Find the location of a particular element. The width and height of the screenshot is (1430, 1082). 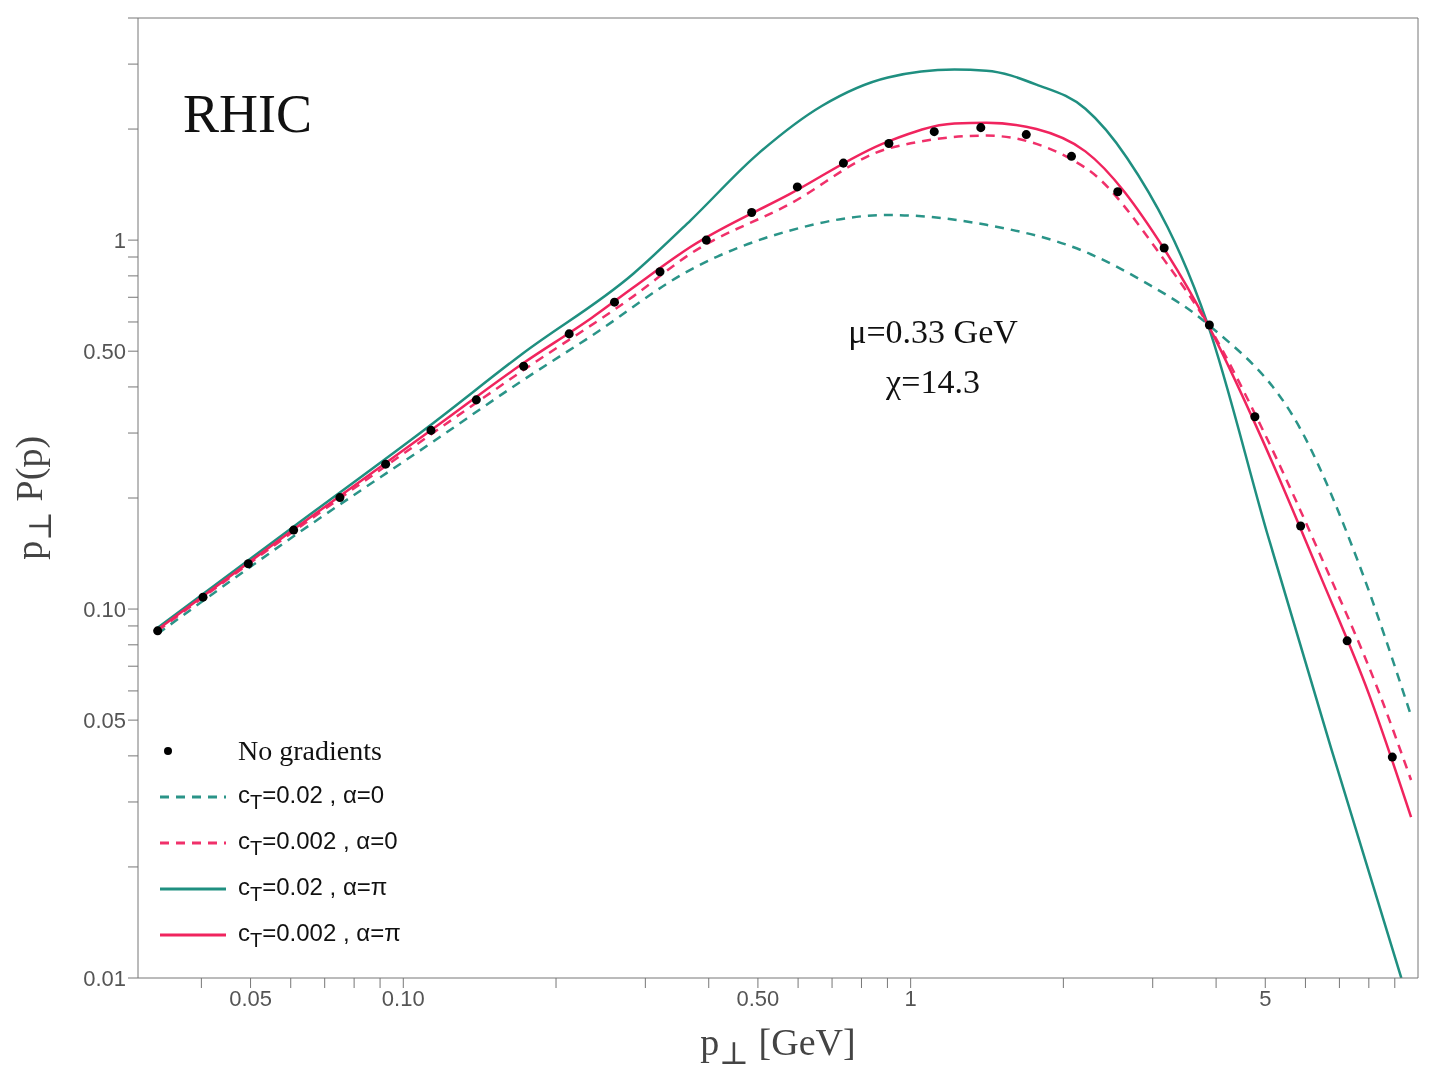

annotation: RHIC is located at coordinates (248, 114).